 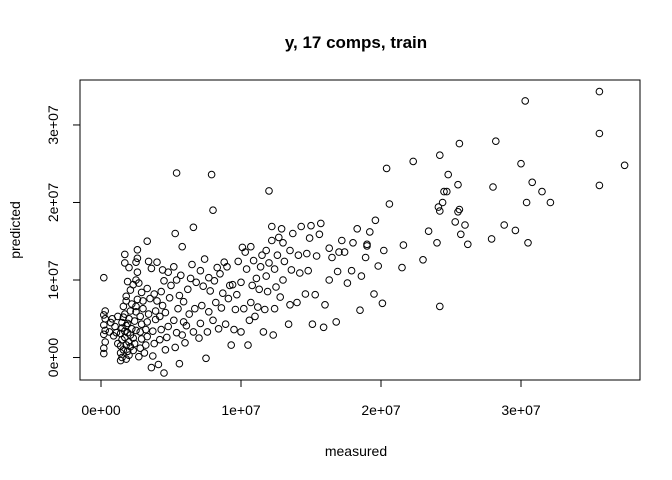 I want to click on x-axis: 0e+00 1e+07 2e+07 3e+07, so click(x=311, y=398).